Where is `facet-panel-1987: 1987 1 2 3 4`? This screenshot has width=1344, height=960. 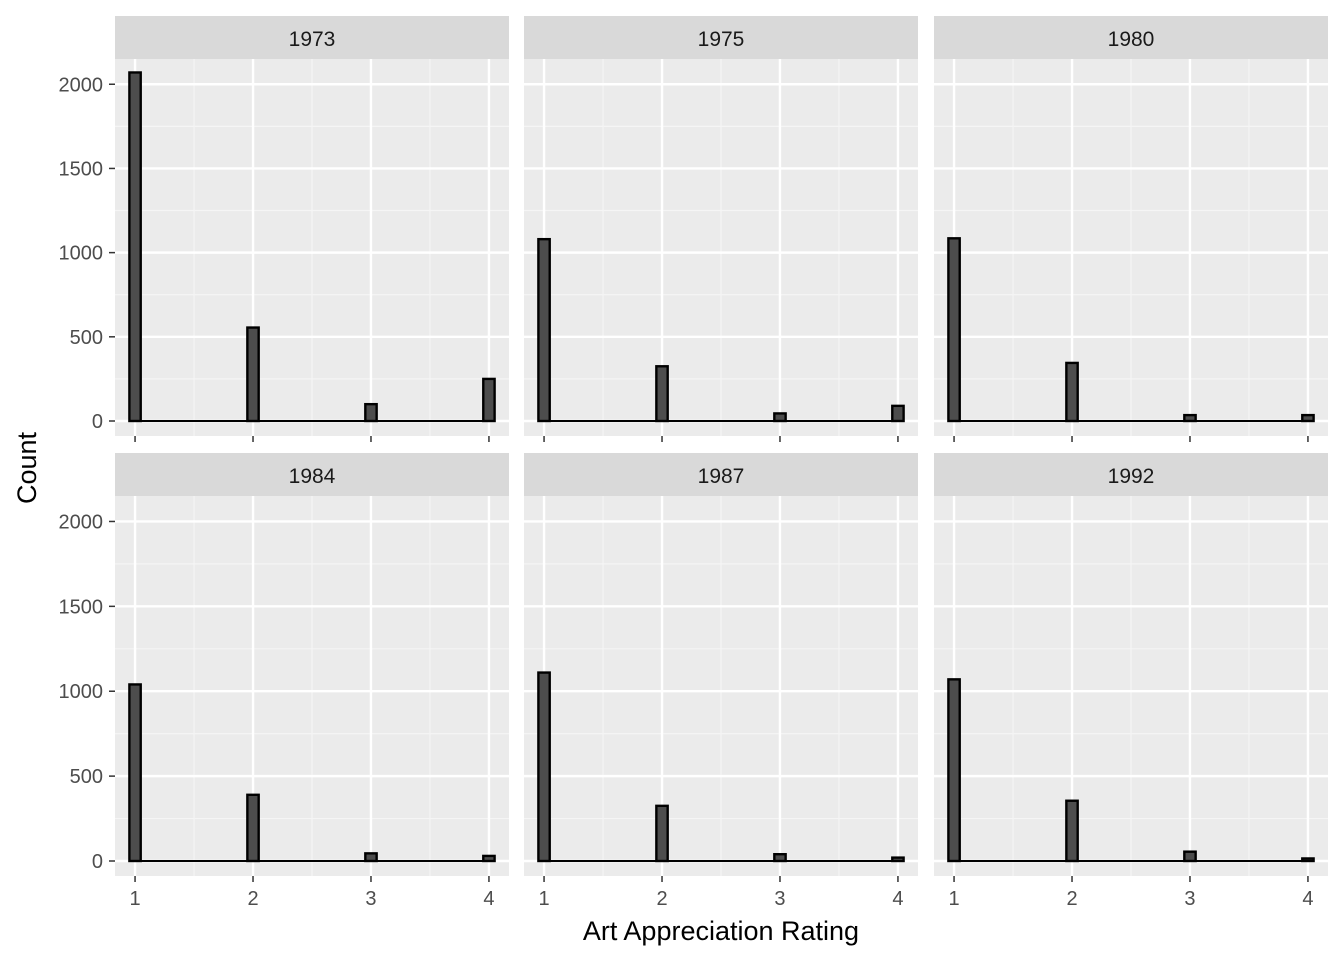 facet-panel-1987: 1987 1 2 3 4 is located at coordinates (721, 681).